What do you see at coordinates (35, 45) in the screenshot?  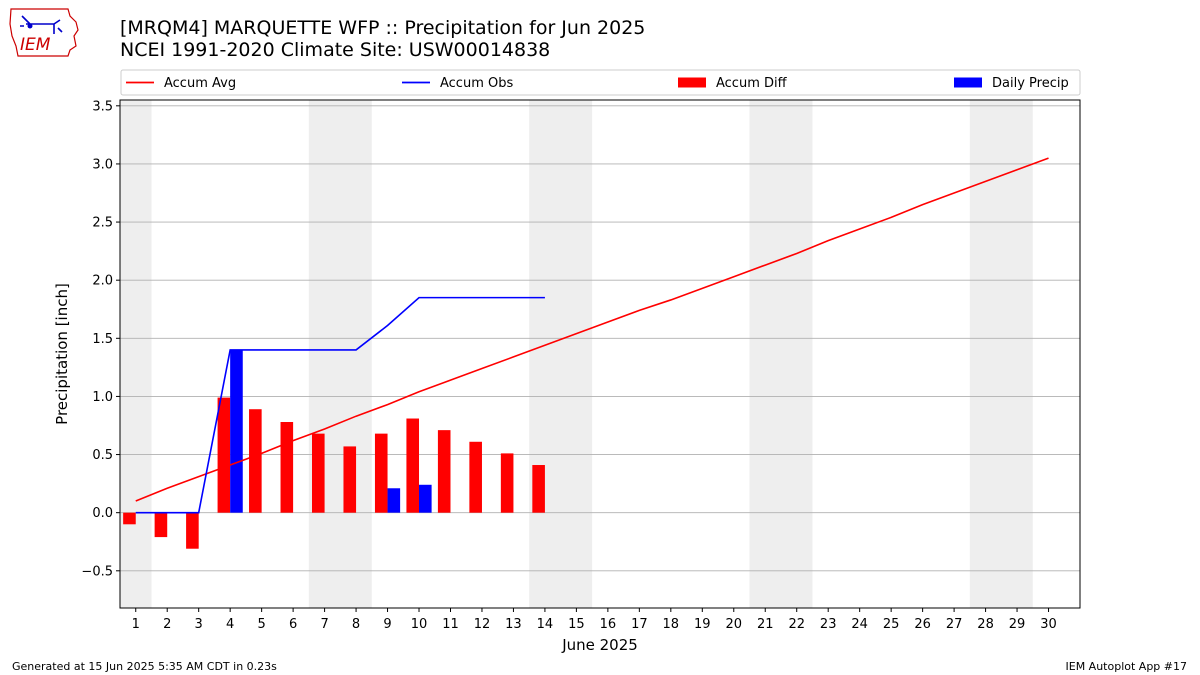 I see `logo-text: IEM` at bounding box center [35, 45].